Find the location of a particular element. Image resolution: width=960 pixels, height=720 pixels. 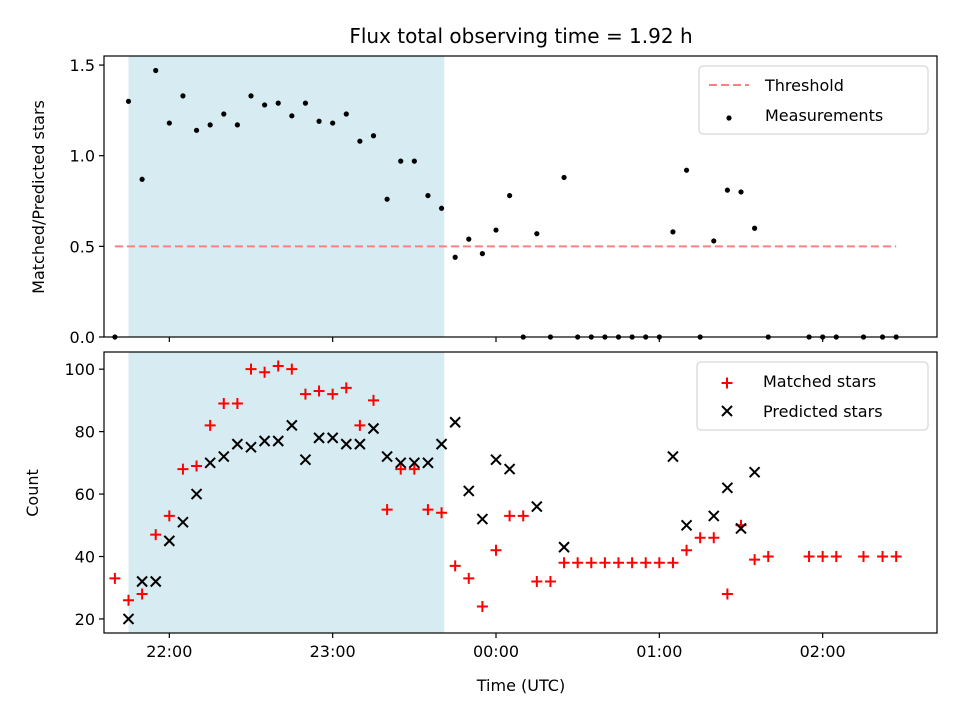

bottom-legend-x-swatch is located at coordinates (727, 411).